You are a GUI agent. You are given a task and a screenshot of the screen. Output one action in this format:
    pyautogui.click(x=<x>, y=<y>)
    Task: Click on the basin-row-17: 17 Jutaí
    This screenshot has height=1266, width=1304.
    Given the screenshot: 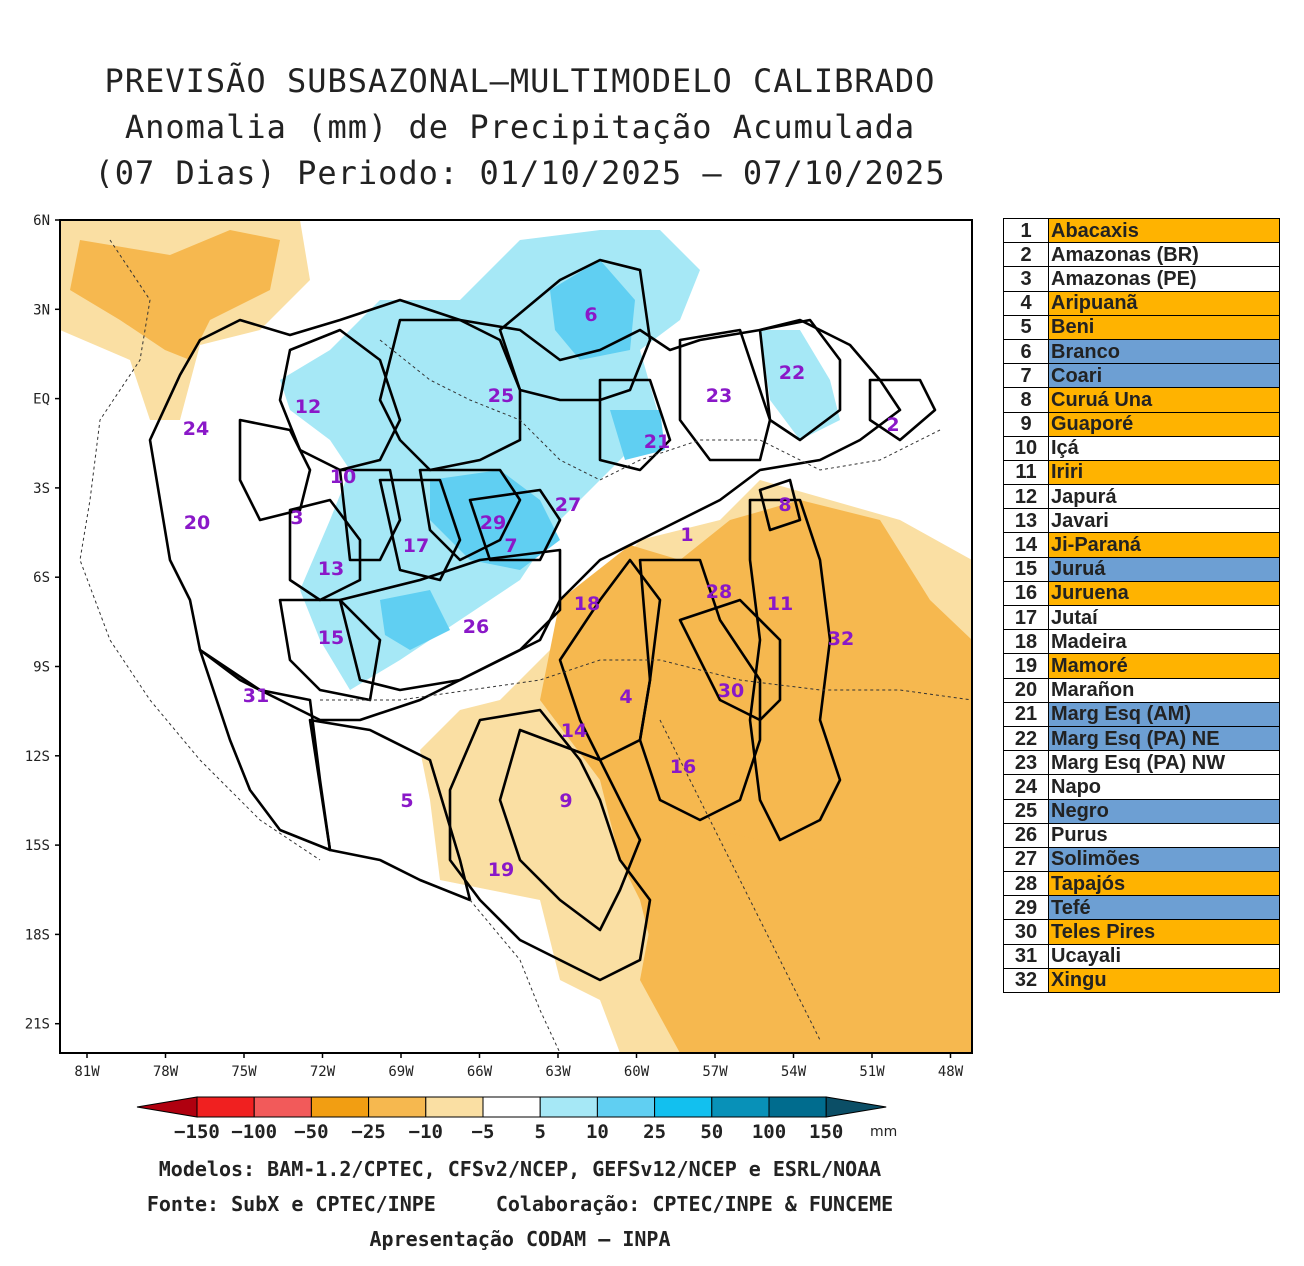 What is the action you would take?
    pyautogui.click(x=1141, y=617)
    